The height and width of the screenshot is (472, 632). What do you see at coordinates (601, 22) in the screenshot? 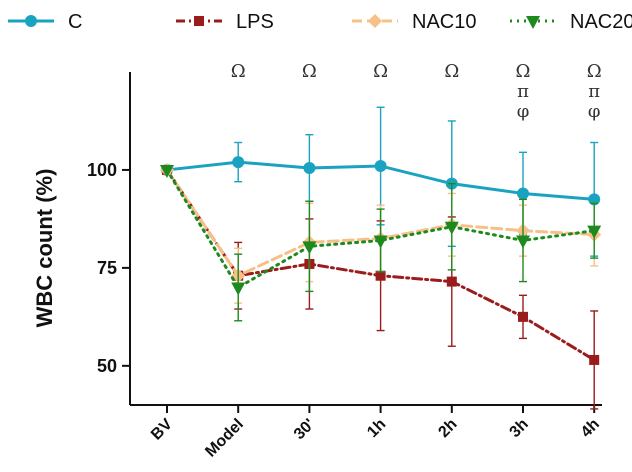
I see `legend-label: NAC20` at bounding box center [601, 22].